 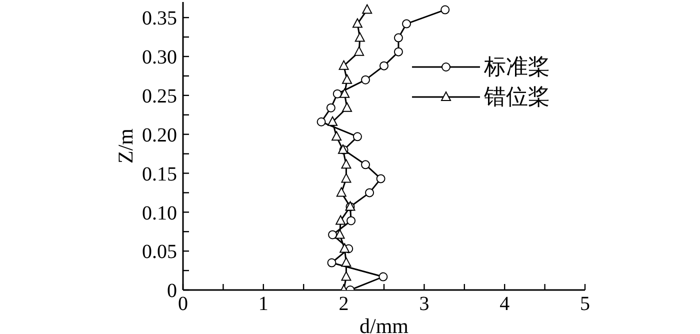 What do you see at coordinates (159, 57) in the screenshot?
I see `y-tick-label: 0.30` at bounding box center [159, 57].